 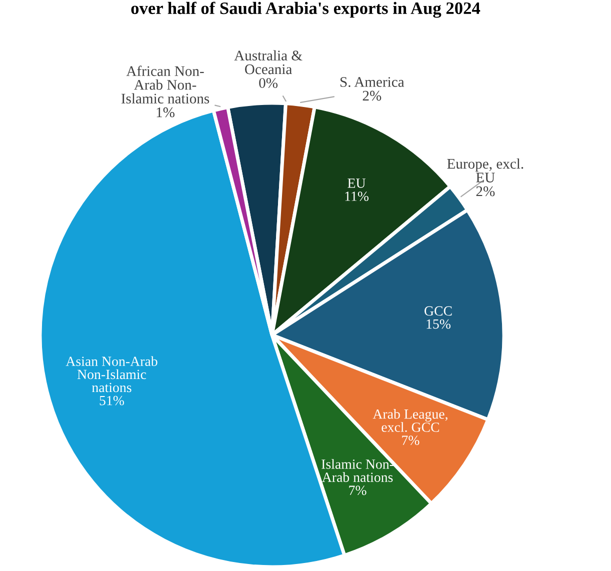 What do you see at coordinates (268, 62) in the screenshot?
I see `category-label: Australia & Oceania` at bounding box center [268, 62].